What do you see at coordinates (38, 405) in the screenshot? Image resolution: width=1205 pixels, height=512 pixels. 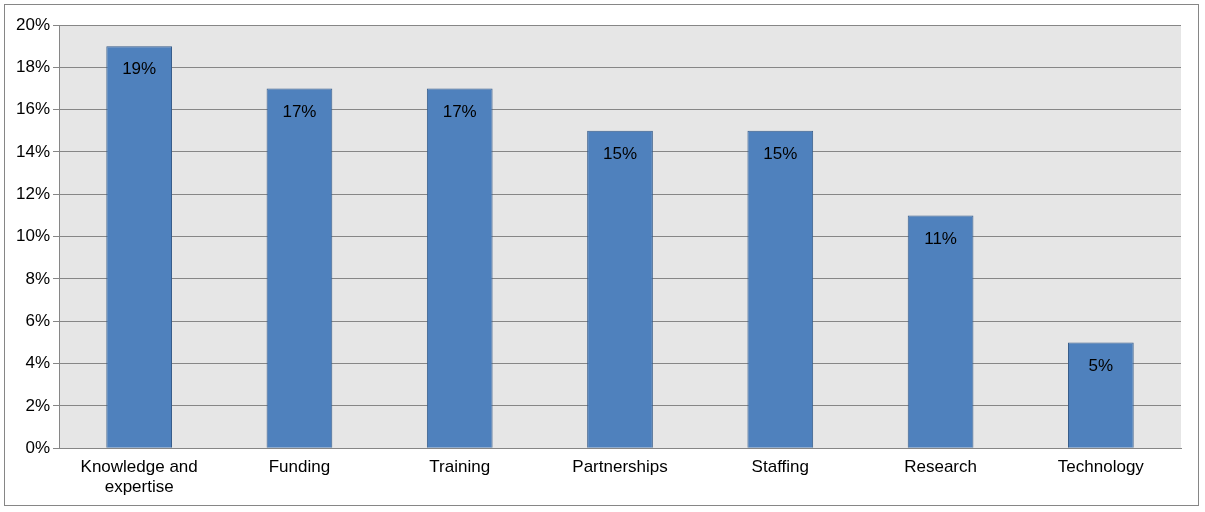 I see `y-tick-label: 2%` at bounding box center [38, 405].